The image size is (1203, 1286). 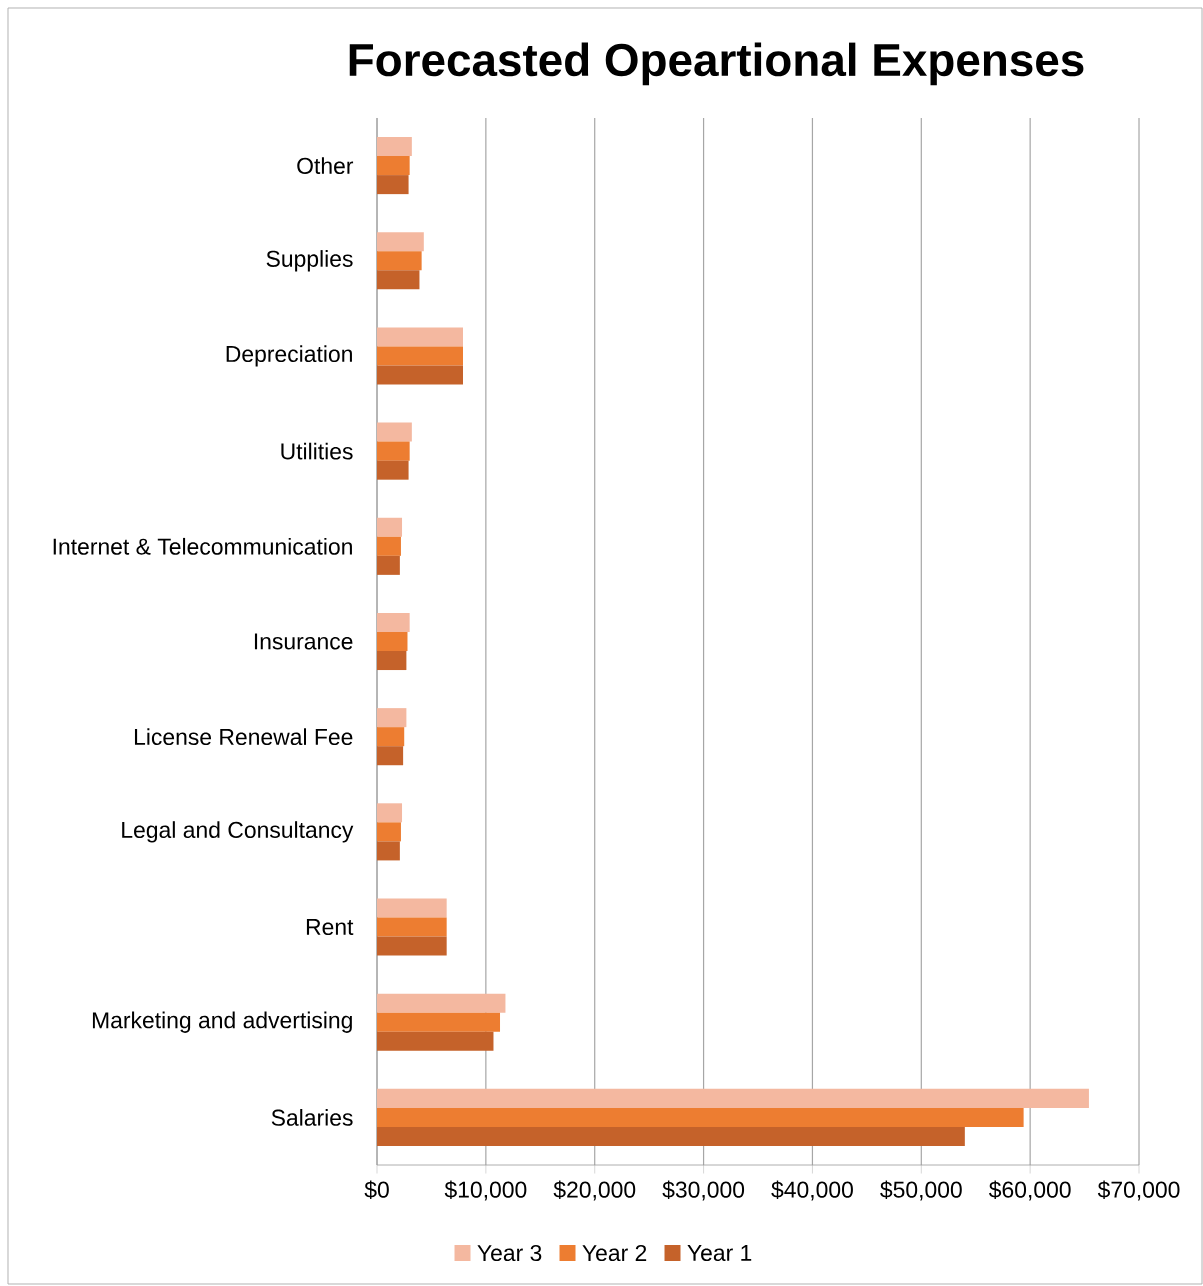 What do you see at coordinates (703, 1190) in the screenshot?
I see `x-tick-label: $30,000` at bounding box center [703, 1190].